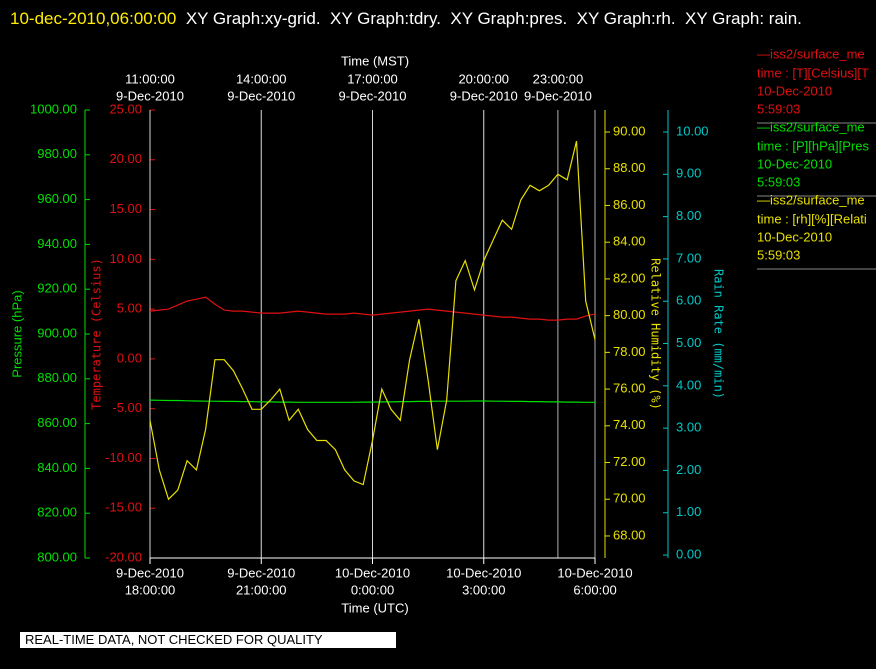  Describe the element at coordinates (813, 145) in the screenshot. I see `legend-line: time : [P][hPa][Pres` at that location.